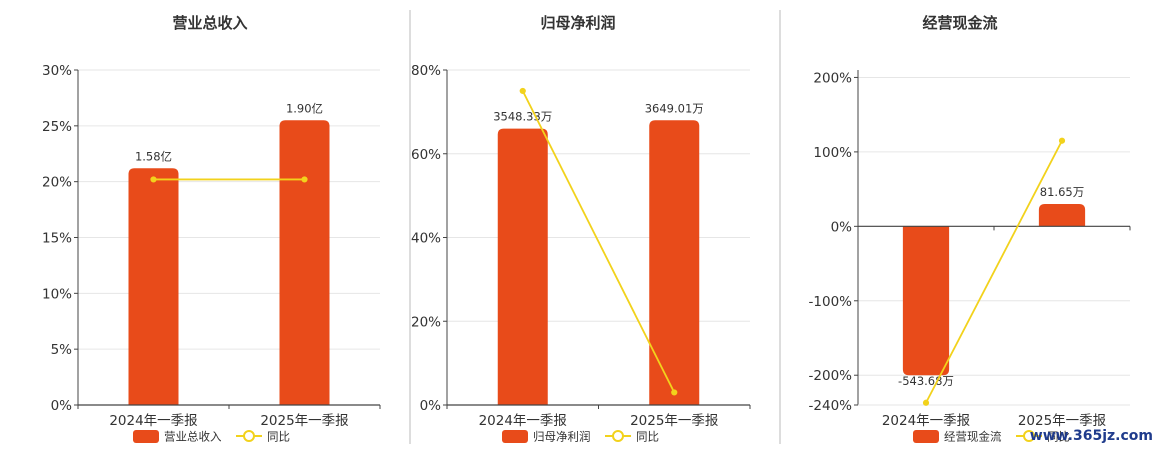 The image size is (1160, 450). I want to click on y-tick-label: -100%, so click(831, 302).